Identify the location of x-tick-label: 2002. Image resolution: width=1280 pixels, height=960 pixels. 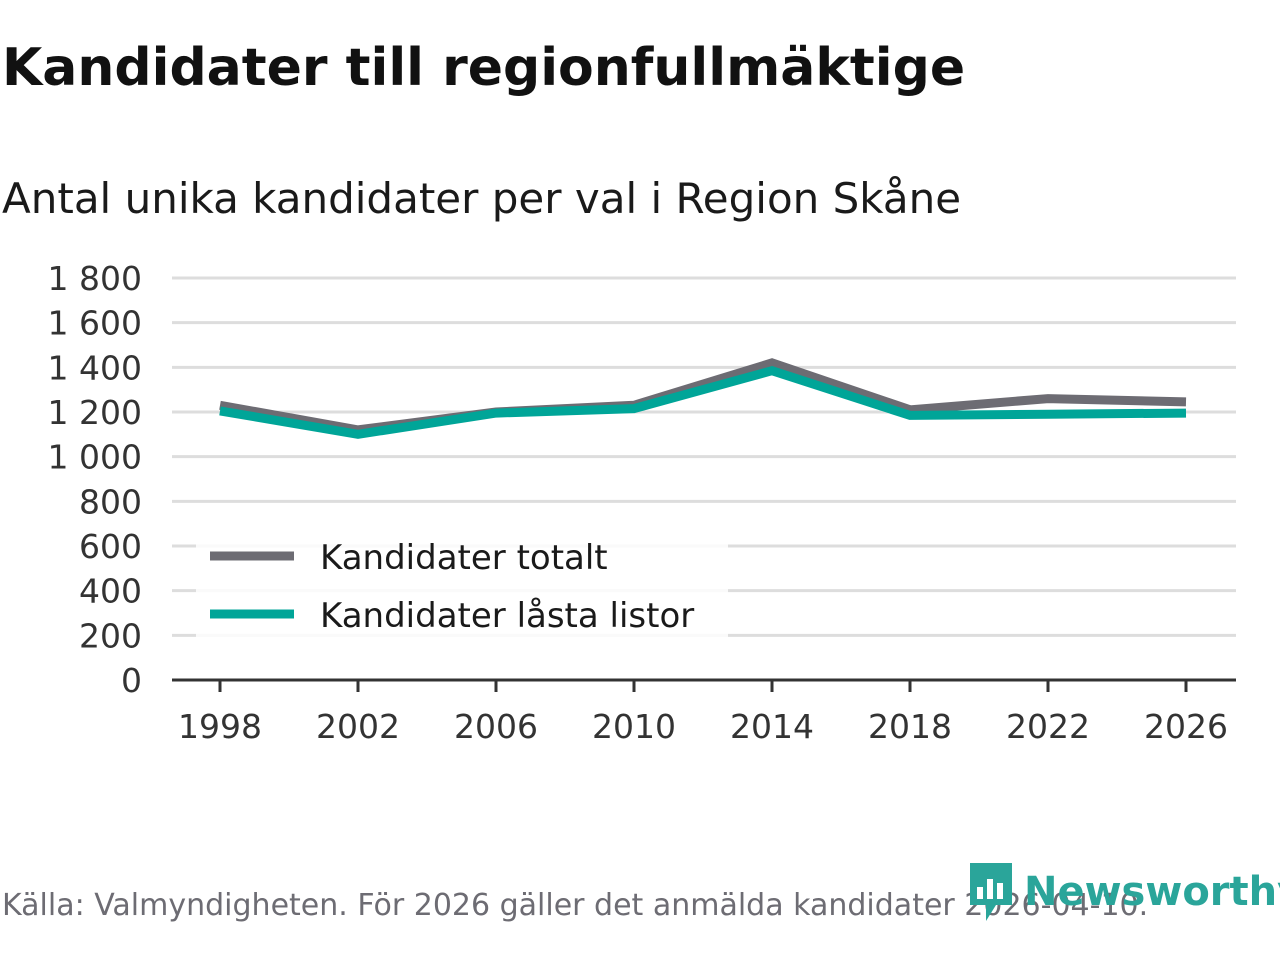
(358, 726).